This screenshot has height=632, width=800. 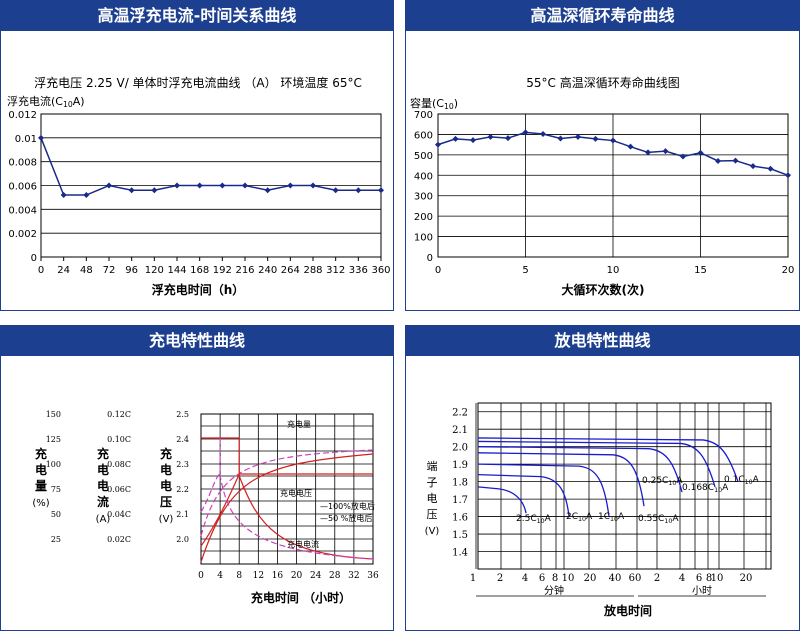 What do you see at coordinates (199, 270) in the screenshot?
I see `x-tick-label: 168` at bounding box center [199, 270].